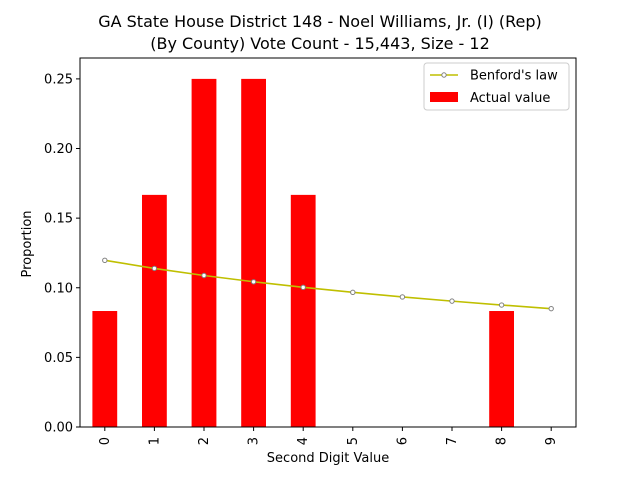  What do you see at coordinates (514, 76) in the screenshot?
I see `legend-label-benford: Benford's law` at bounding box center [514, 76].